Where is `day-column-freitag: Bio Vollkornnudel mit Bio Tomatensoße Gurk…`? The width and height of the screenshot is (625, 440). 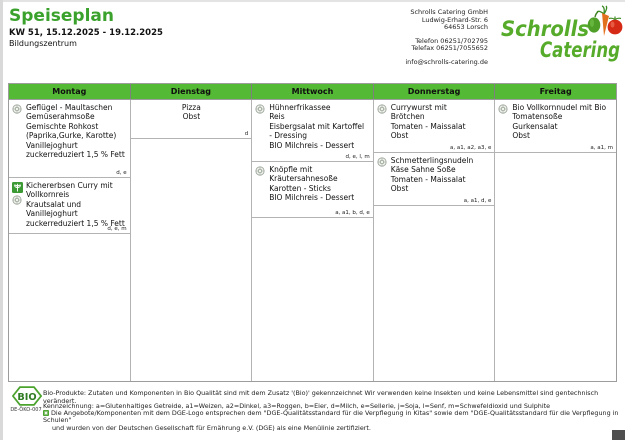
day-column-freitag: Bio Vollkornnudel mit Bio Tomatensoße Gurk… is located at coordinates (555, 240).